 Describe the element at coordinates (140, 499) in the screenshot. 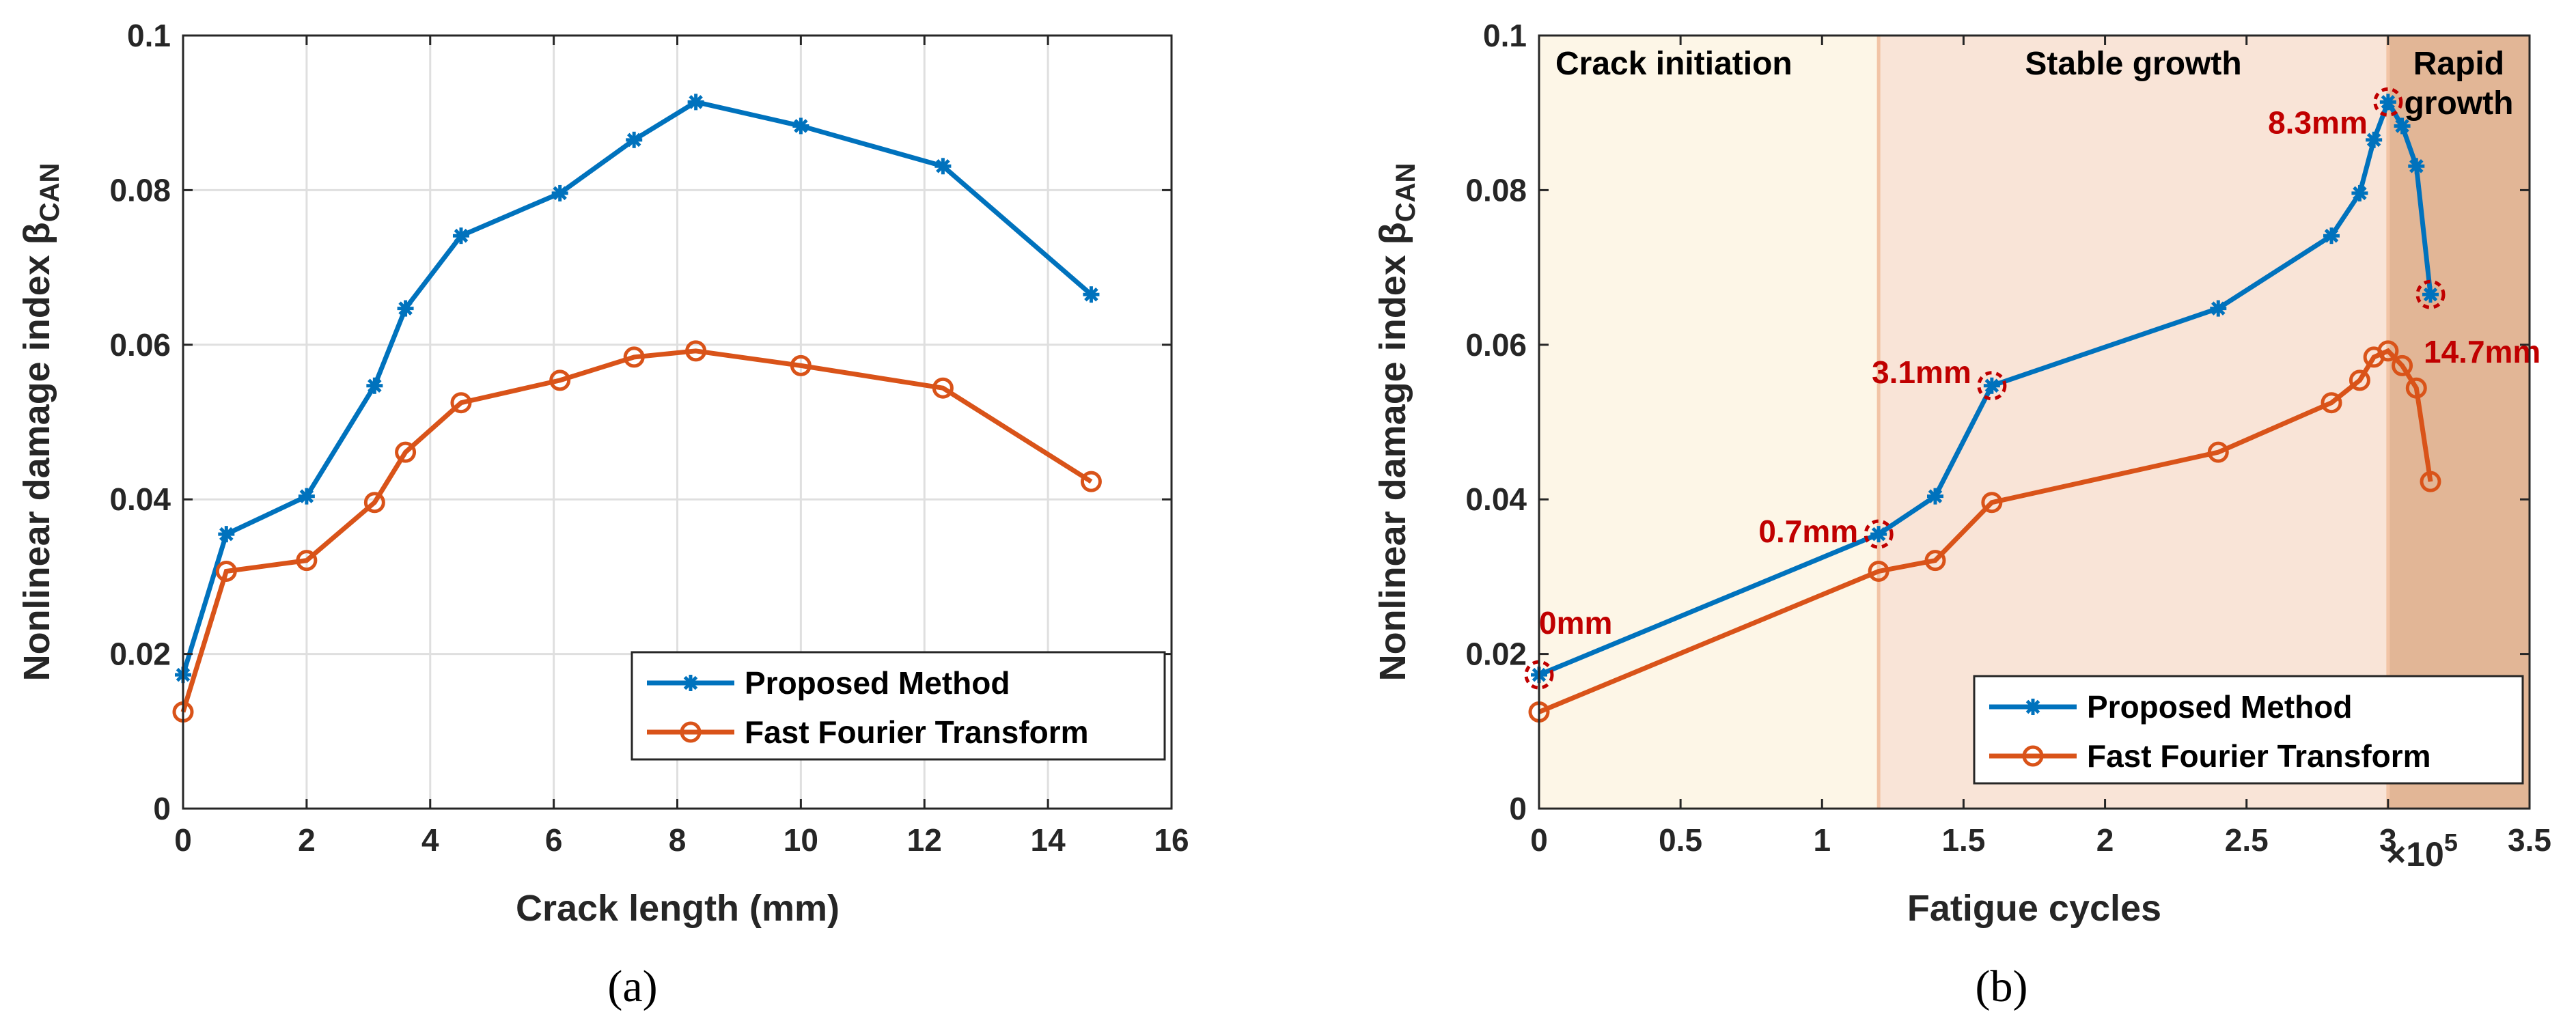

I see `chart-a-y-tick-label-2: 0.04` at that location.